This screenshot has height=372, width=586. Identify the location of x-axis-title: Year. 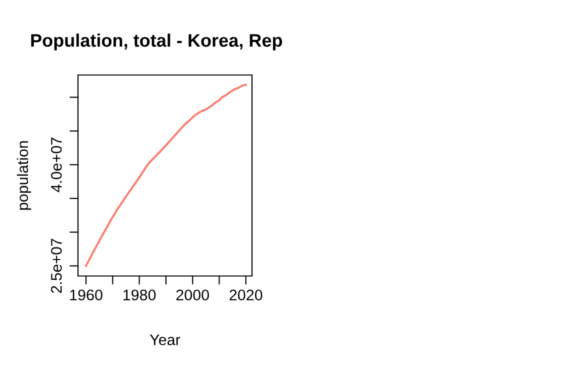
(165, 340).